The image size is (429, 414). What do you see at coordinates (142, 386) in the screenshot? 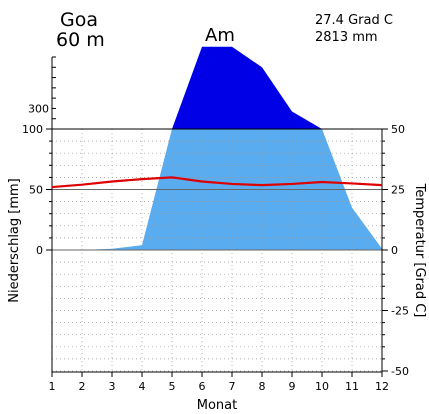
I see `x-tick-label: 4` at bounding box center [142, 386].